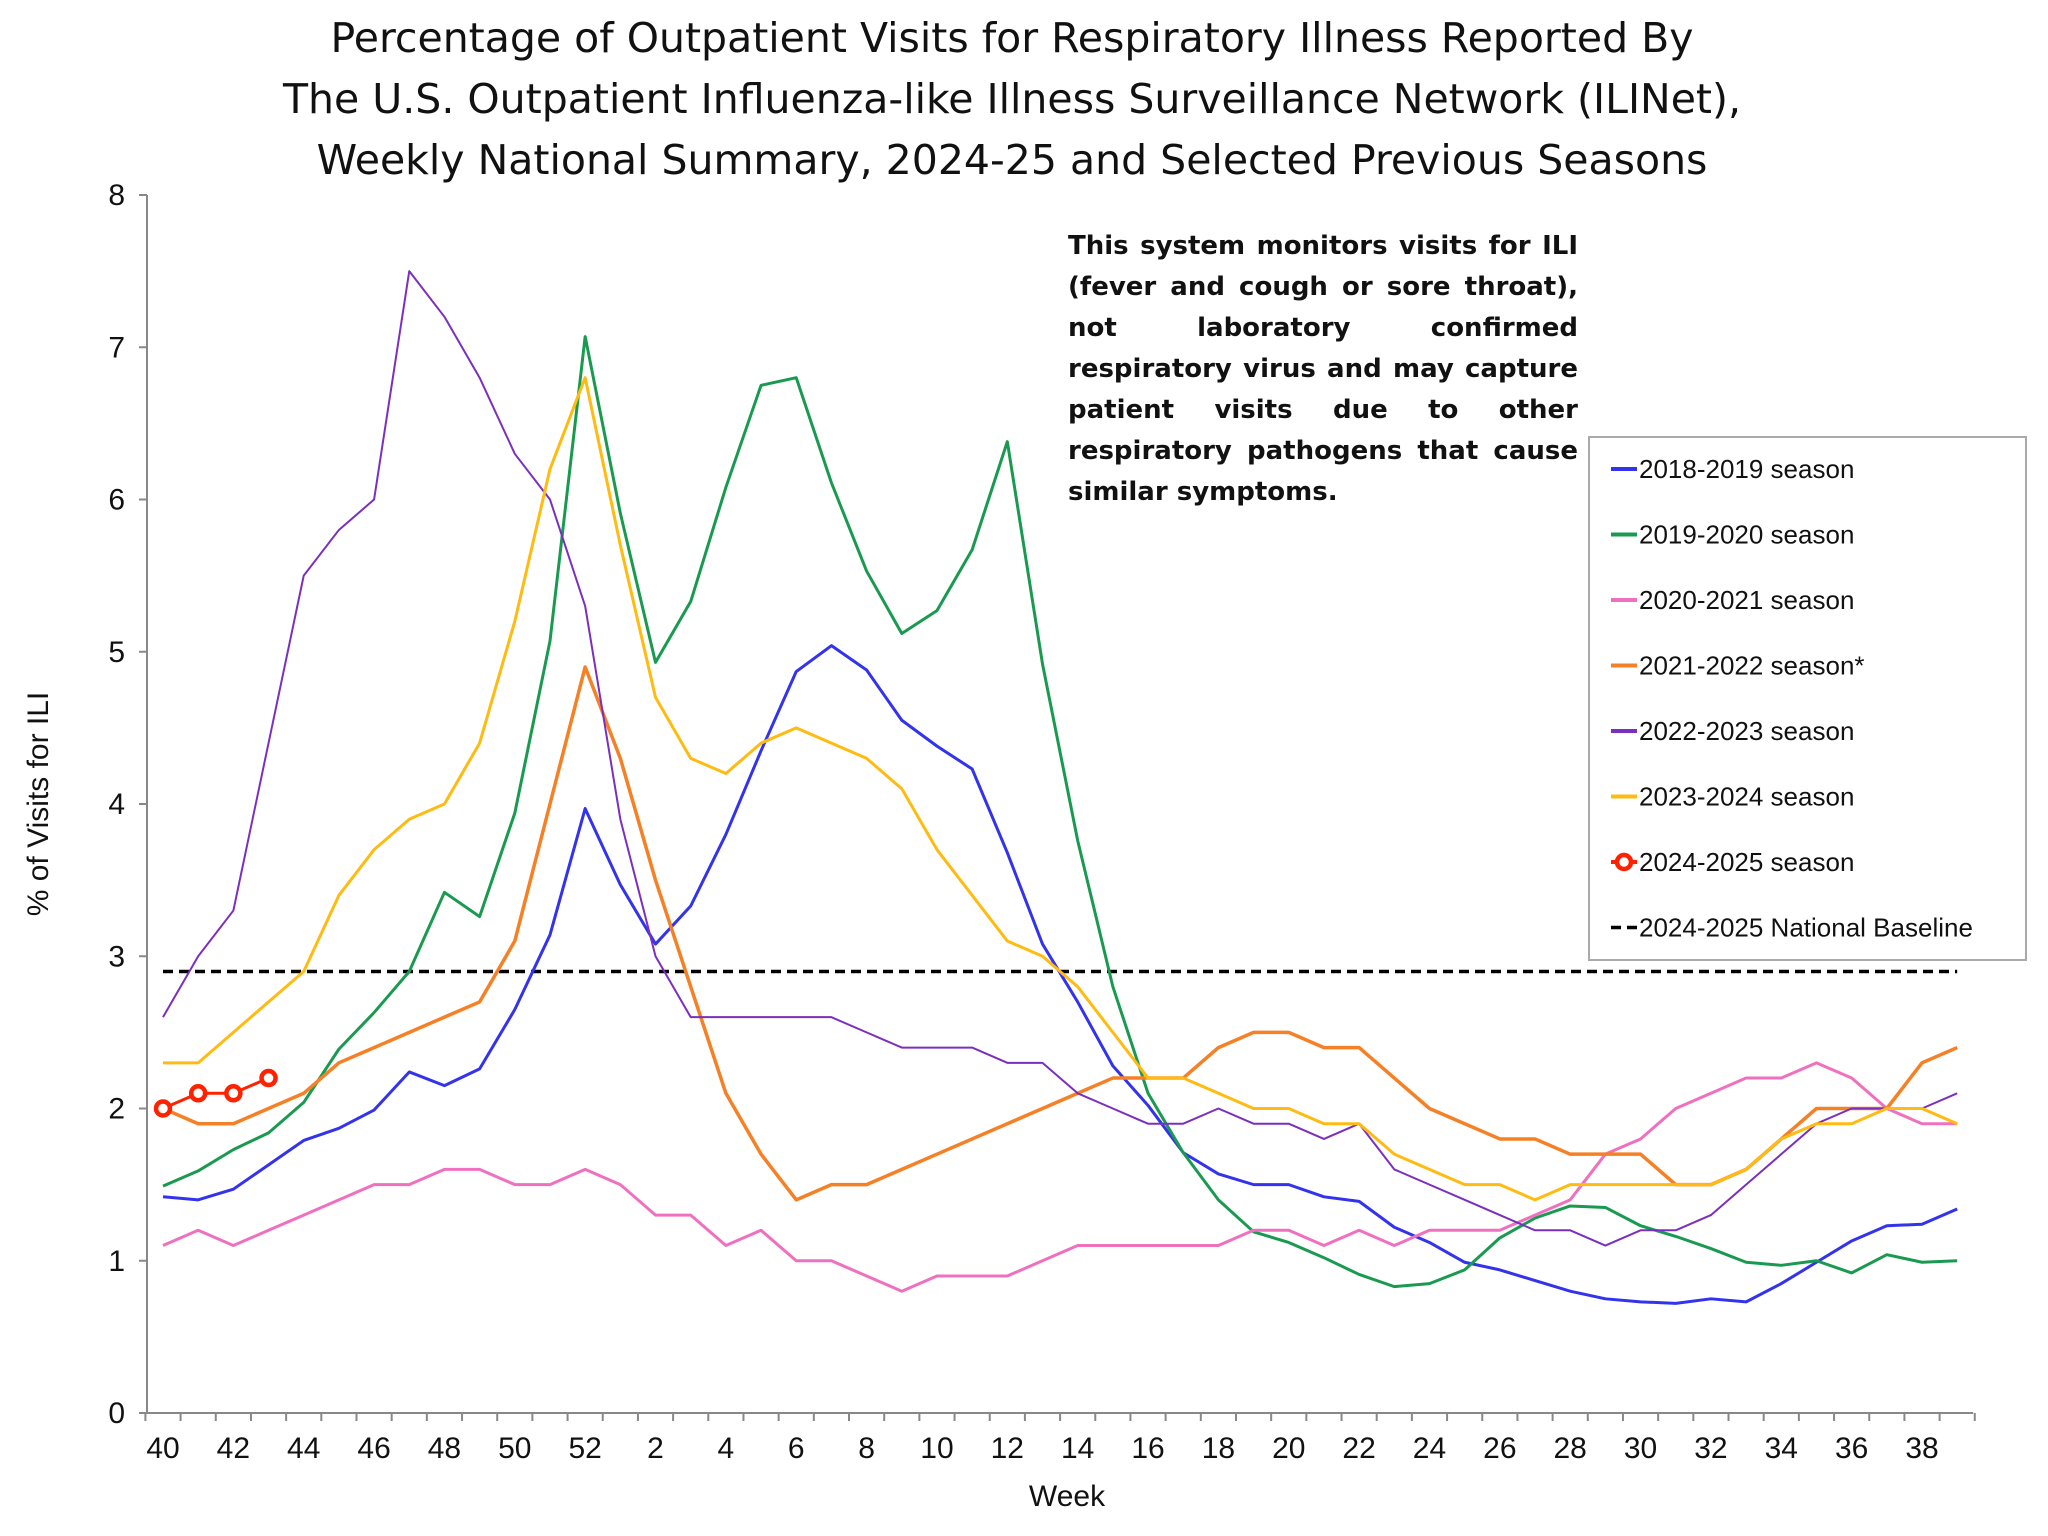 Image resolution: width=2048 pixels, height=1536 pixels. What do you see at coordinates (655, 1448) in the screenshot?
I see `x-tick-label: 2` at bounding box center [655, 1448].